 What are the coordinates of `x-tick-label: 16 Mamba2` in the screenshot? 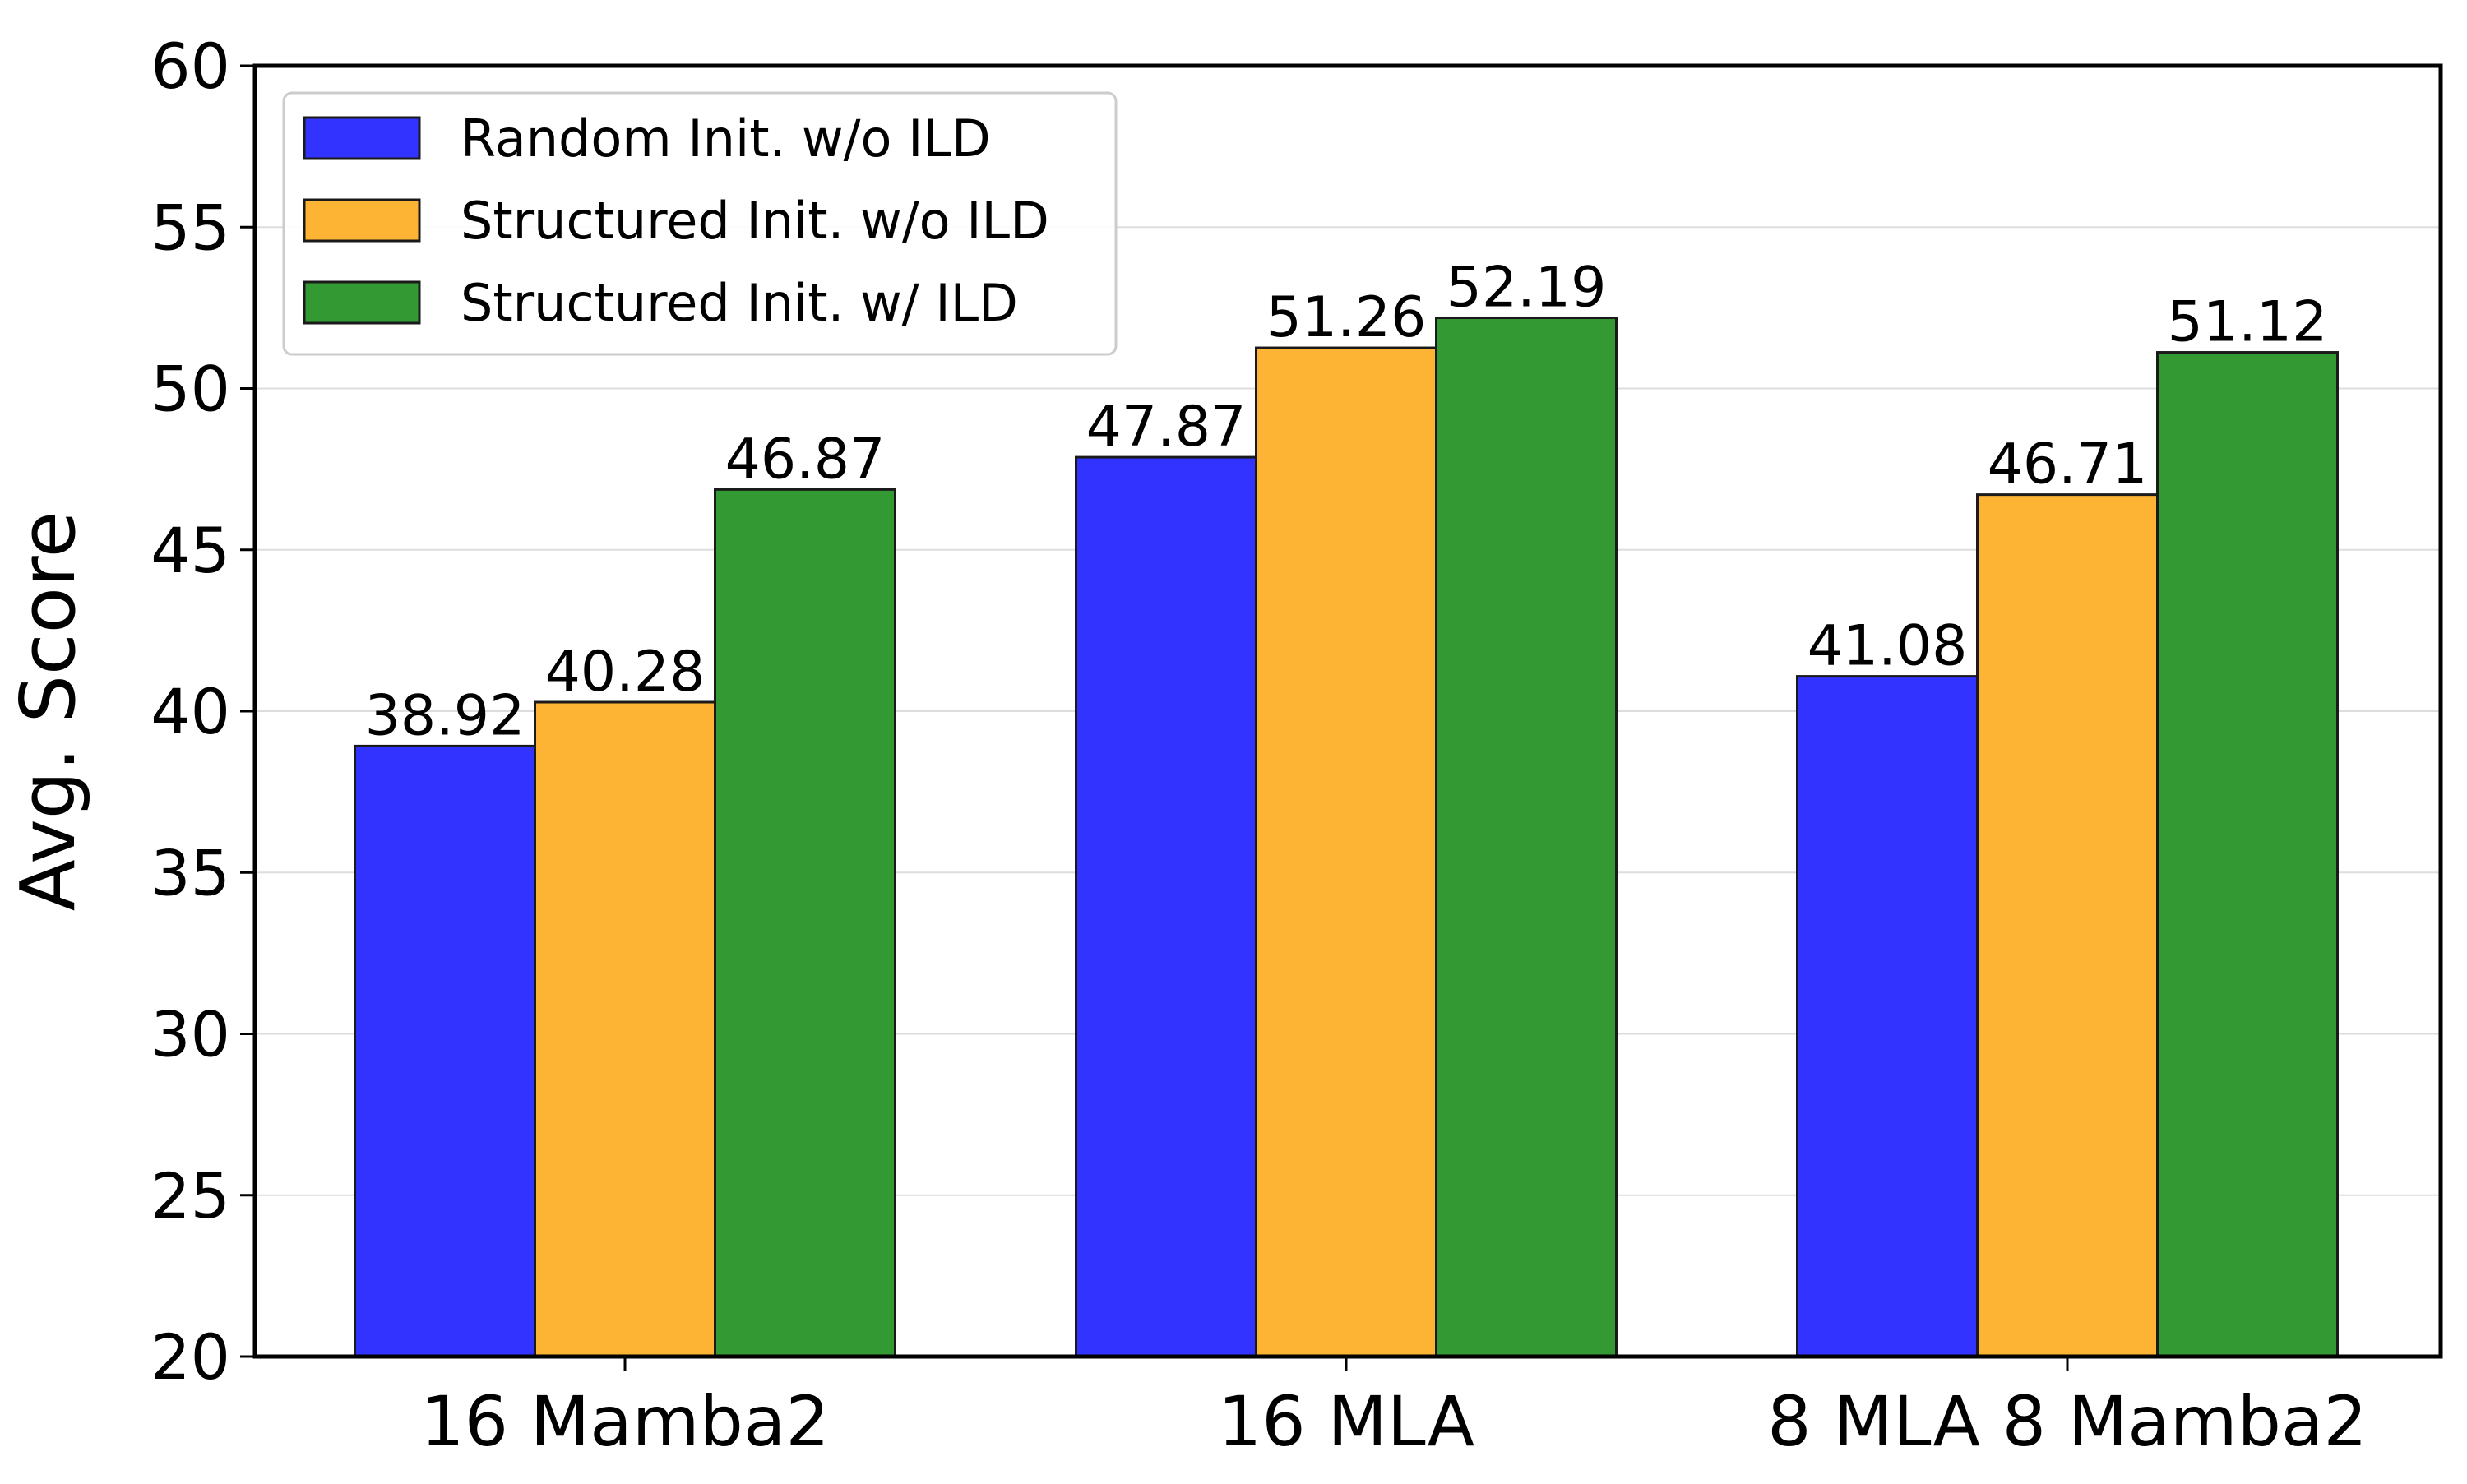 It's located at (625, 1422).